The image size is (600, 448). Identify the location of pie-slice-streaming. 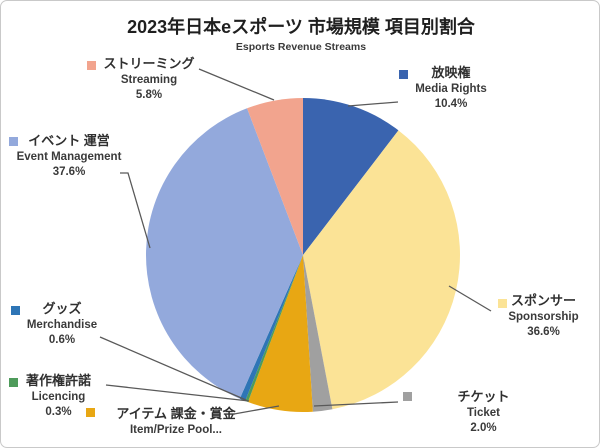
(275, 176).